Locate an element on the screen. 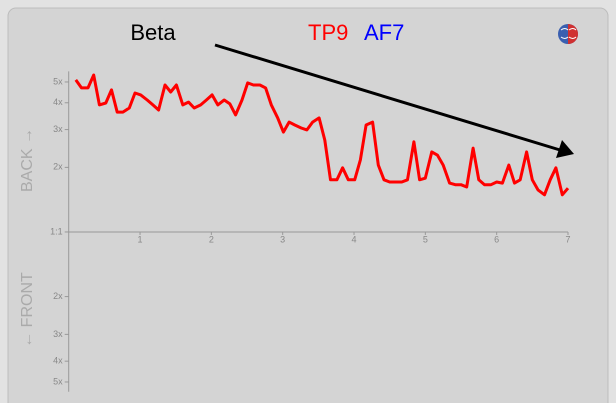  chart-title: Beta is located at coordinates (153, 32).